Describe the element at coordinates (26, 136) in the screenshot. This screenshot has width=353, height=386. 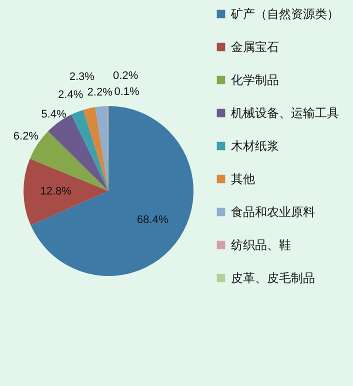
I see `data-label: 6.2%` at that location.